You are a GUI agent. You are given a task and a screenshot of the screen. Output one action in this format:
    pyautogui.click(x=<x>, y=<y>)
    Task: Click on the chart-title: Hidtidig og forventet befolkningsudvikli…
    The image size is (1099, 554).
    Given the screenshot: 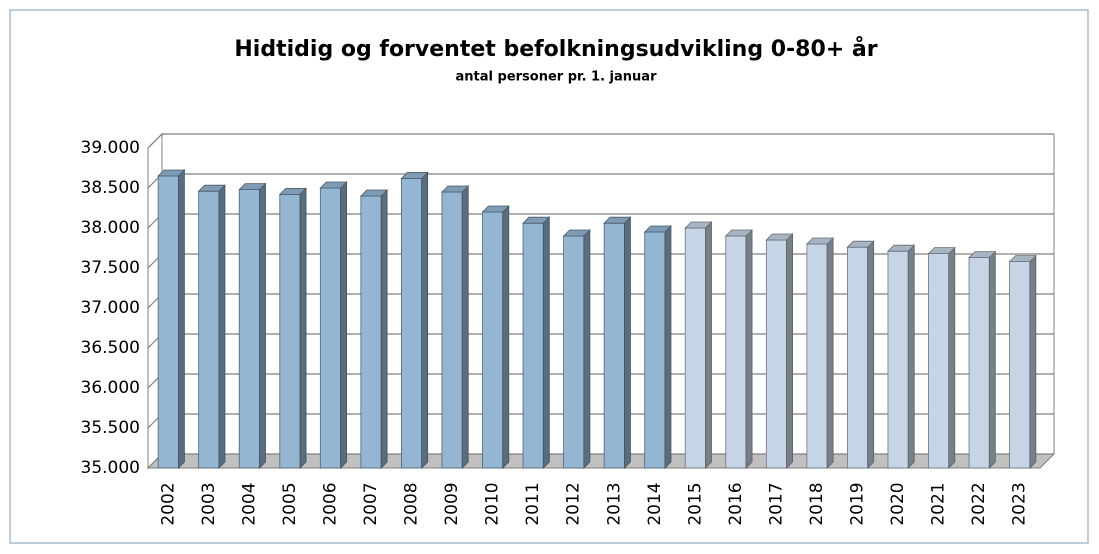 What is the action you would take?
    pyautogui.click(x=555, y=49)
    